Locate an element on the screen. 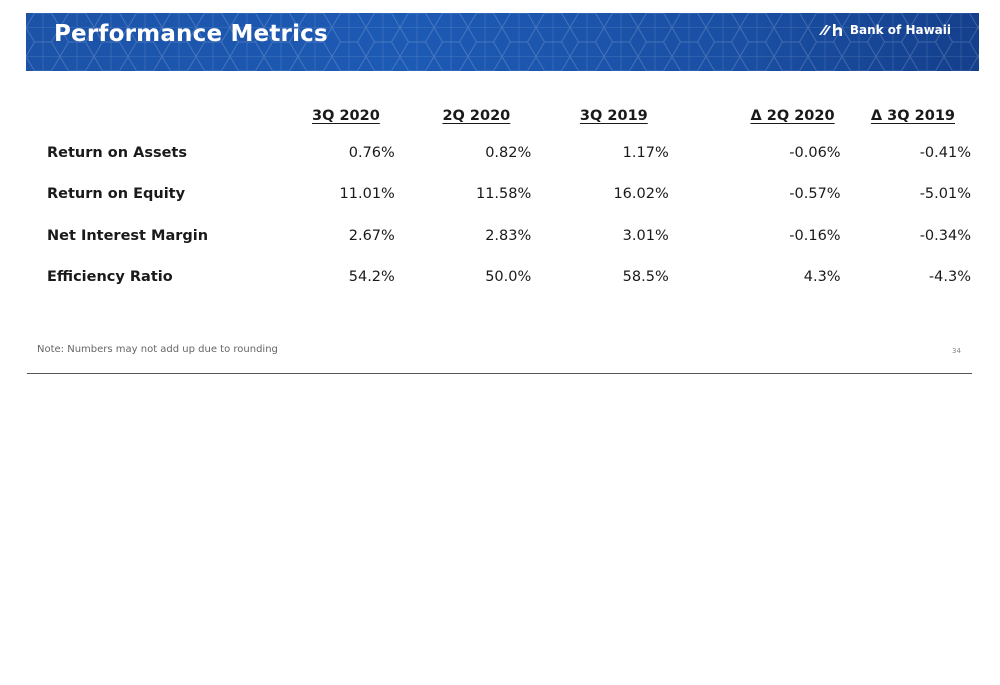 The image size is (1000, 685). table-cell: 3.01% is located at coordinates (645, 235).